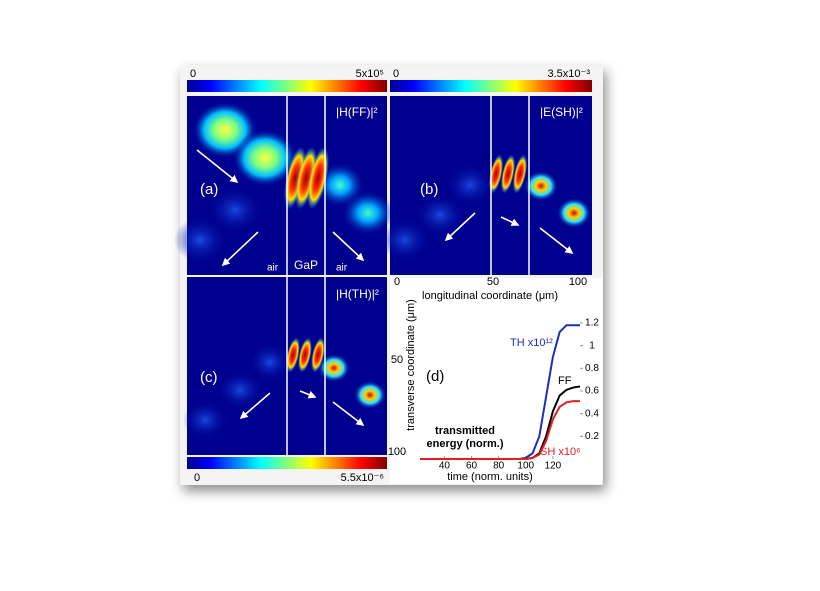 Image resolution: width=820 pixels, height=591 pixels. I want to click on panel-label: (b), so click(429, 189).